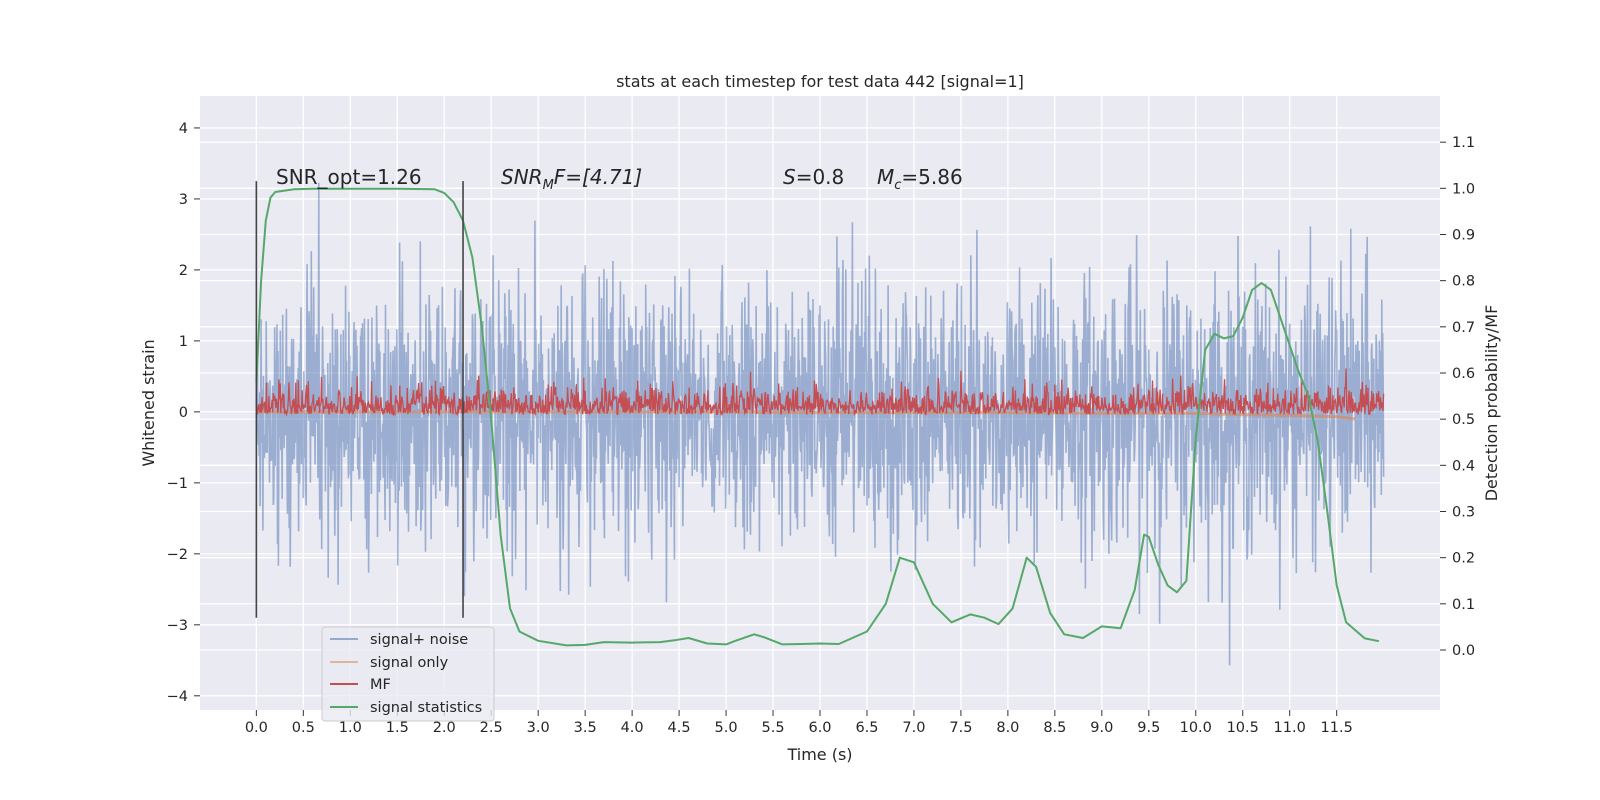  Describe the element at coordinates (491, 728) in the screenshot. I see `x-tick-label: 2.5` at that location.